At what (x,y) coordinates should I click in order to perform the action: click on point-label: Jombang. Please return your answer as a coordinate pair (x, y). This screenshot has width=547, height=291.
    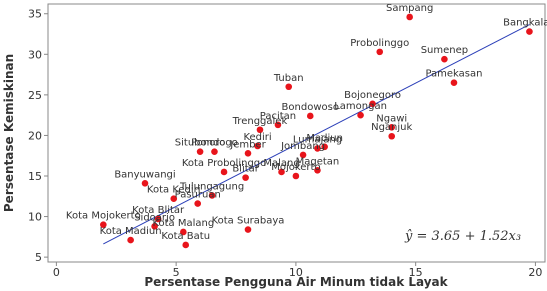
    Looking at the image, I should click on (302, 146).